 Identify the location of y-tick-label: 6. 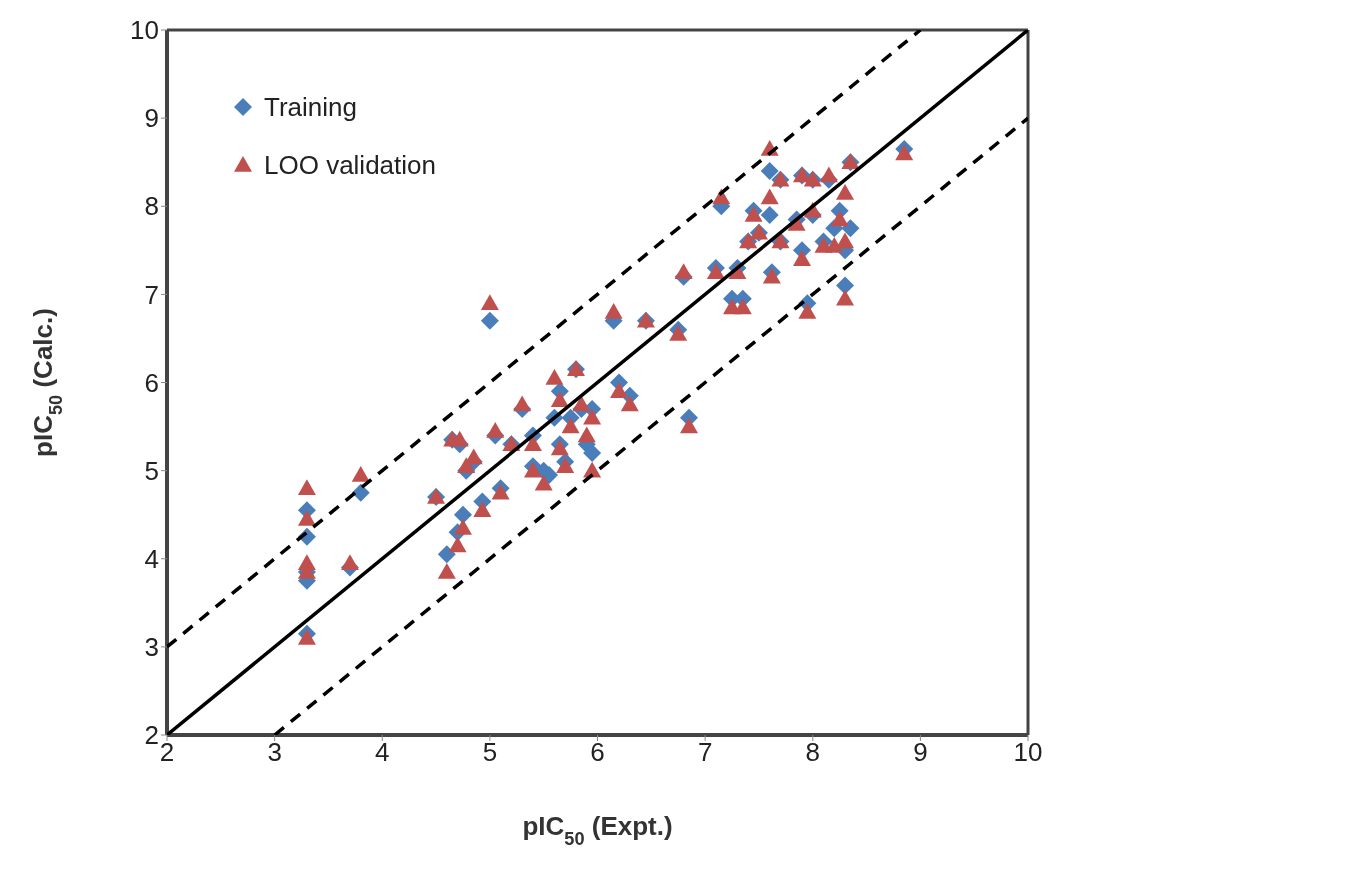
(151, 382).